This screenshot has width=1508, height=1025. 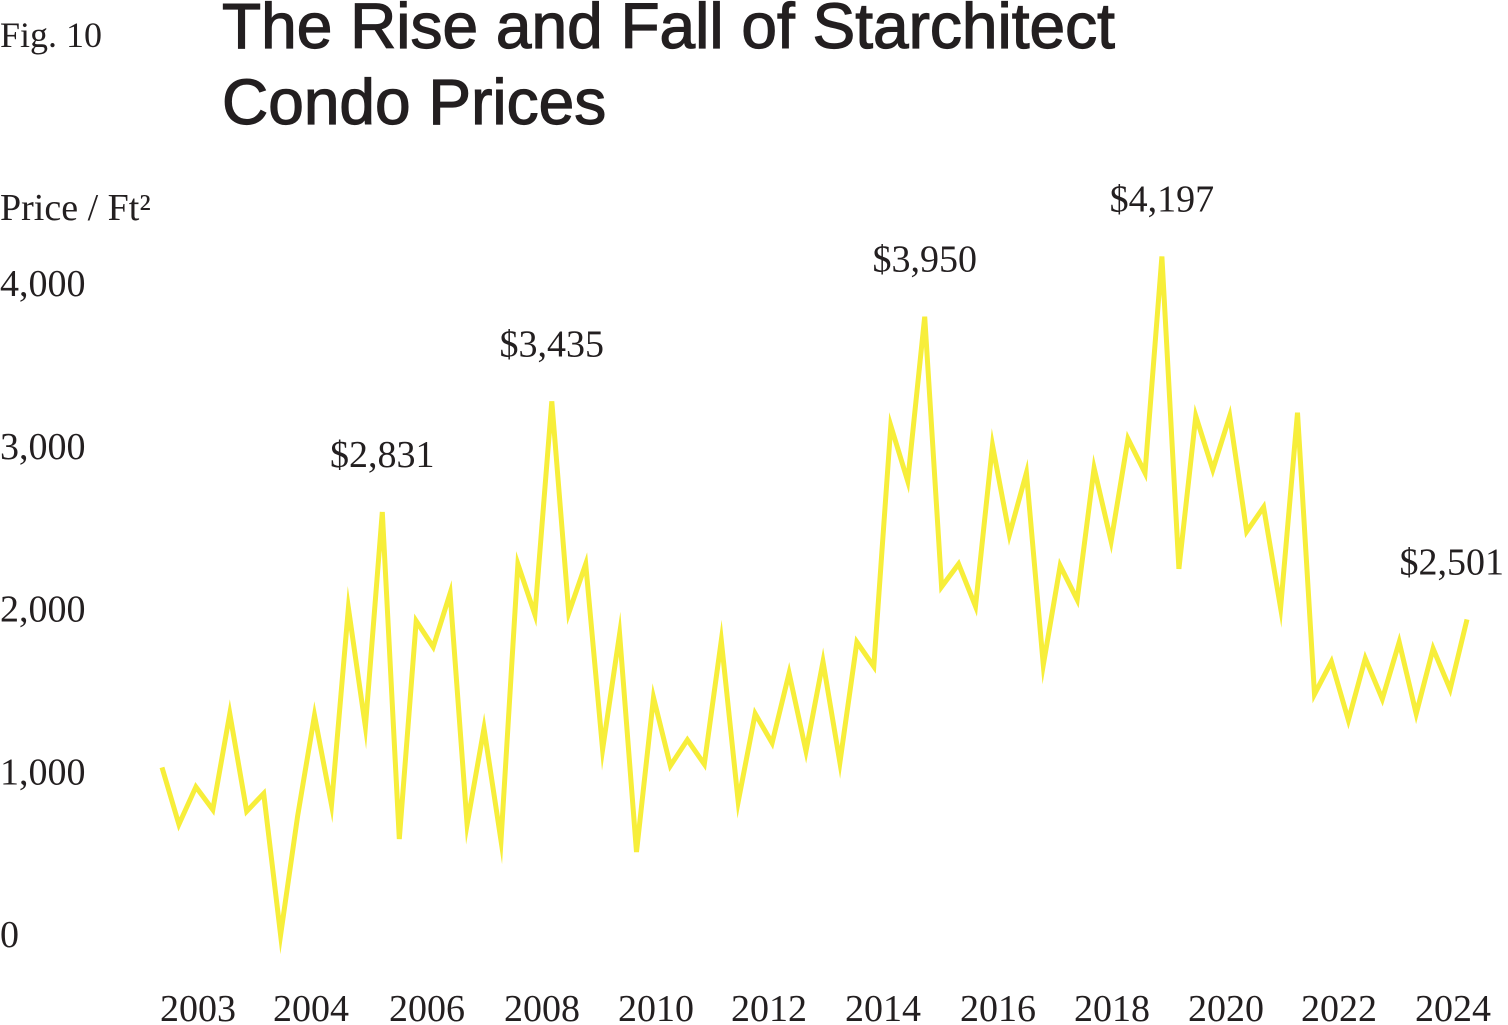 What do you see at coordinates (1452, 562) in the screenshot?
I see `peak-value-label: $2,501` at bounding box center [1452, 562].